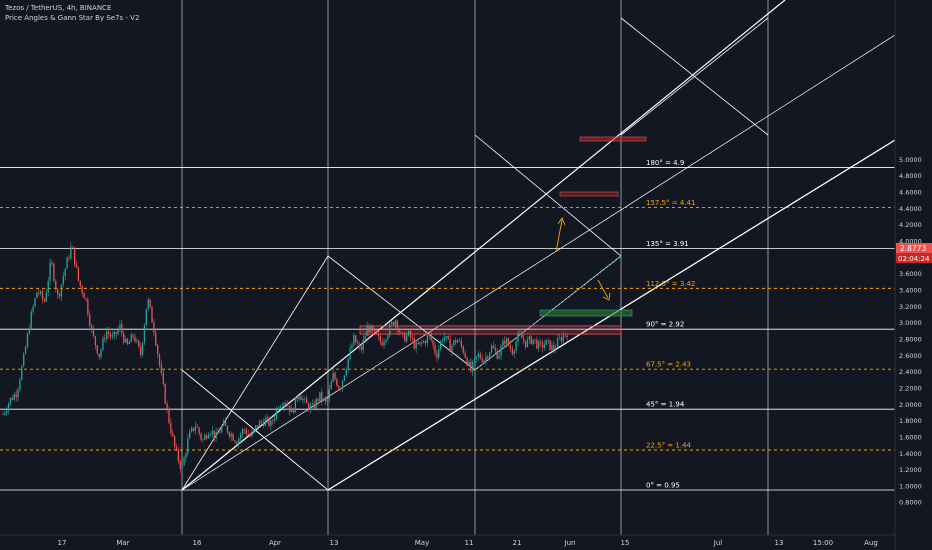  I want to click on y-tick-label: 4.8000, so click(910, 176).